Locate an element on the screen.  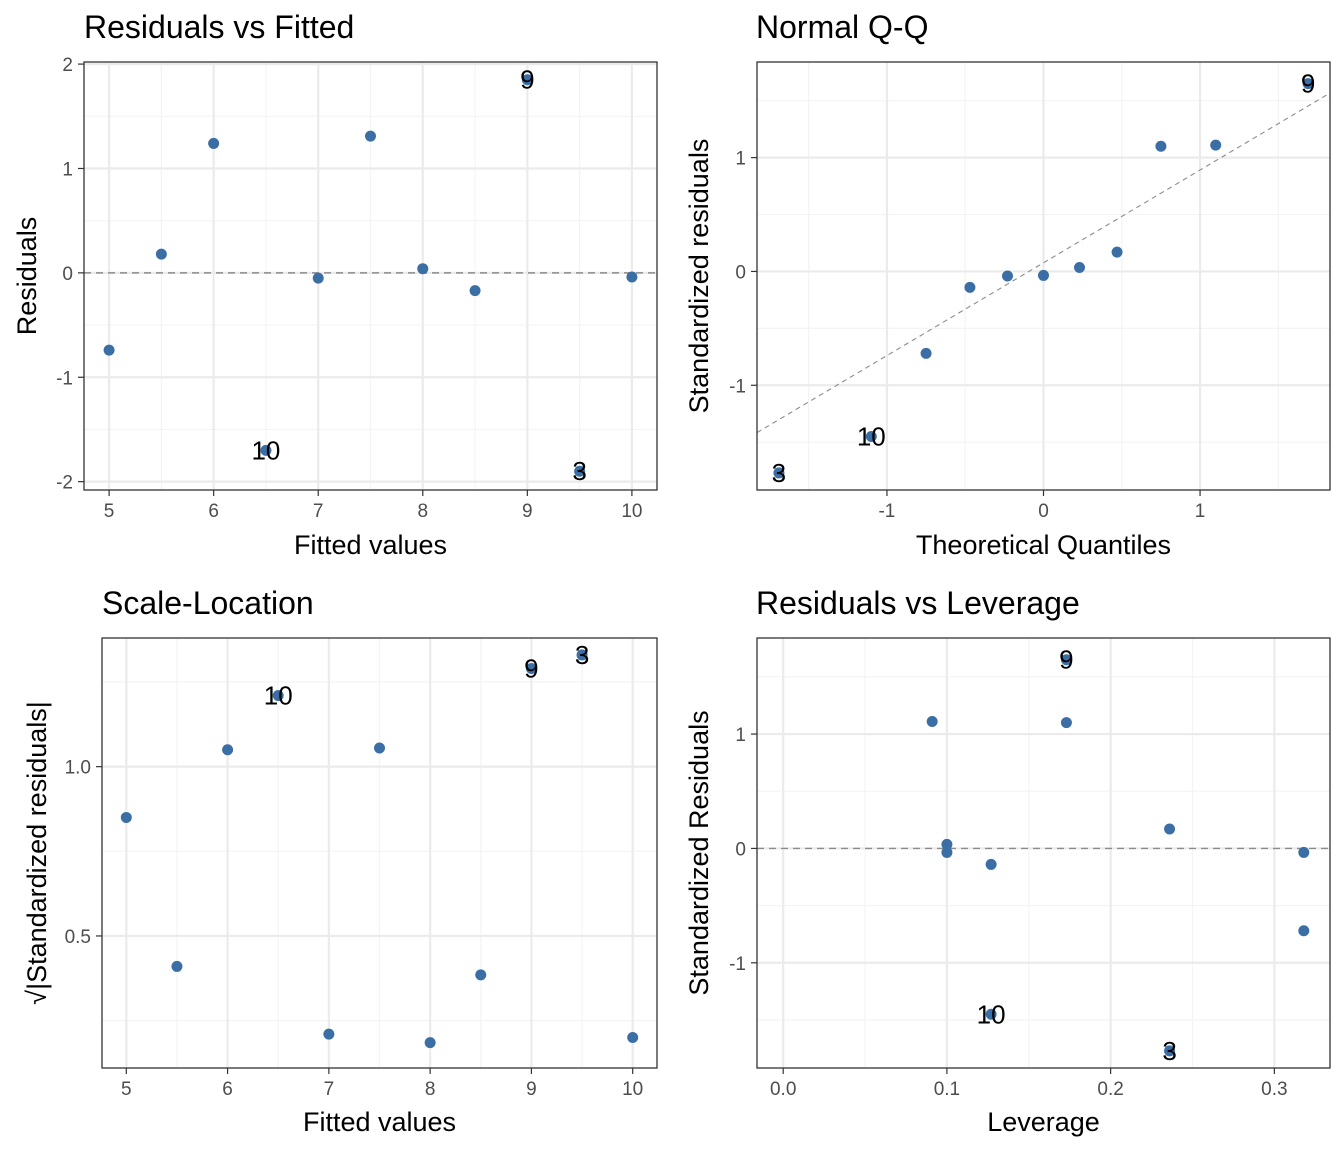
normal-qq-point-label: 10 is located at coordinates (871, 437).